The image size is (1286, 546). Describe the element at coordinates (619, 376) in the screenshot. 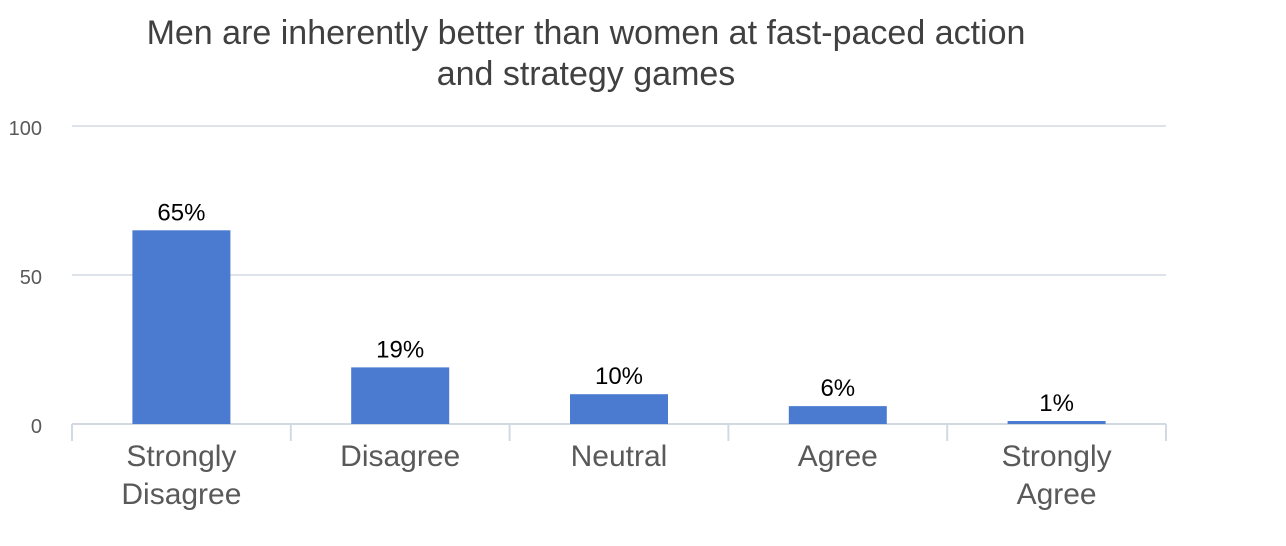

I see `data-label: 10%` at that location.